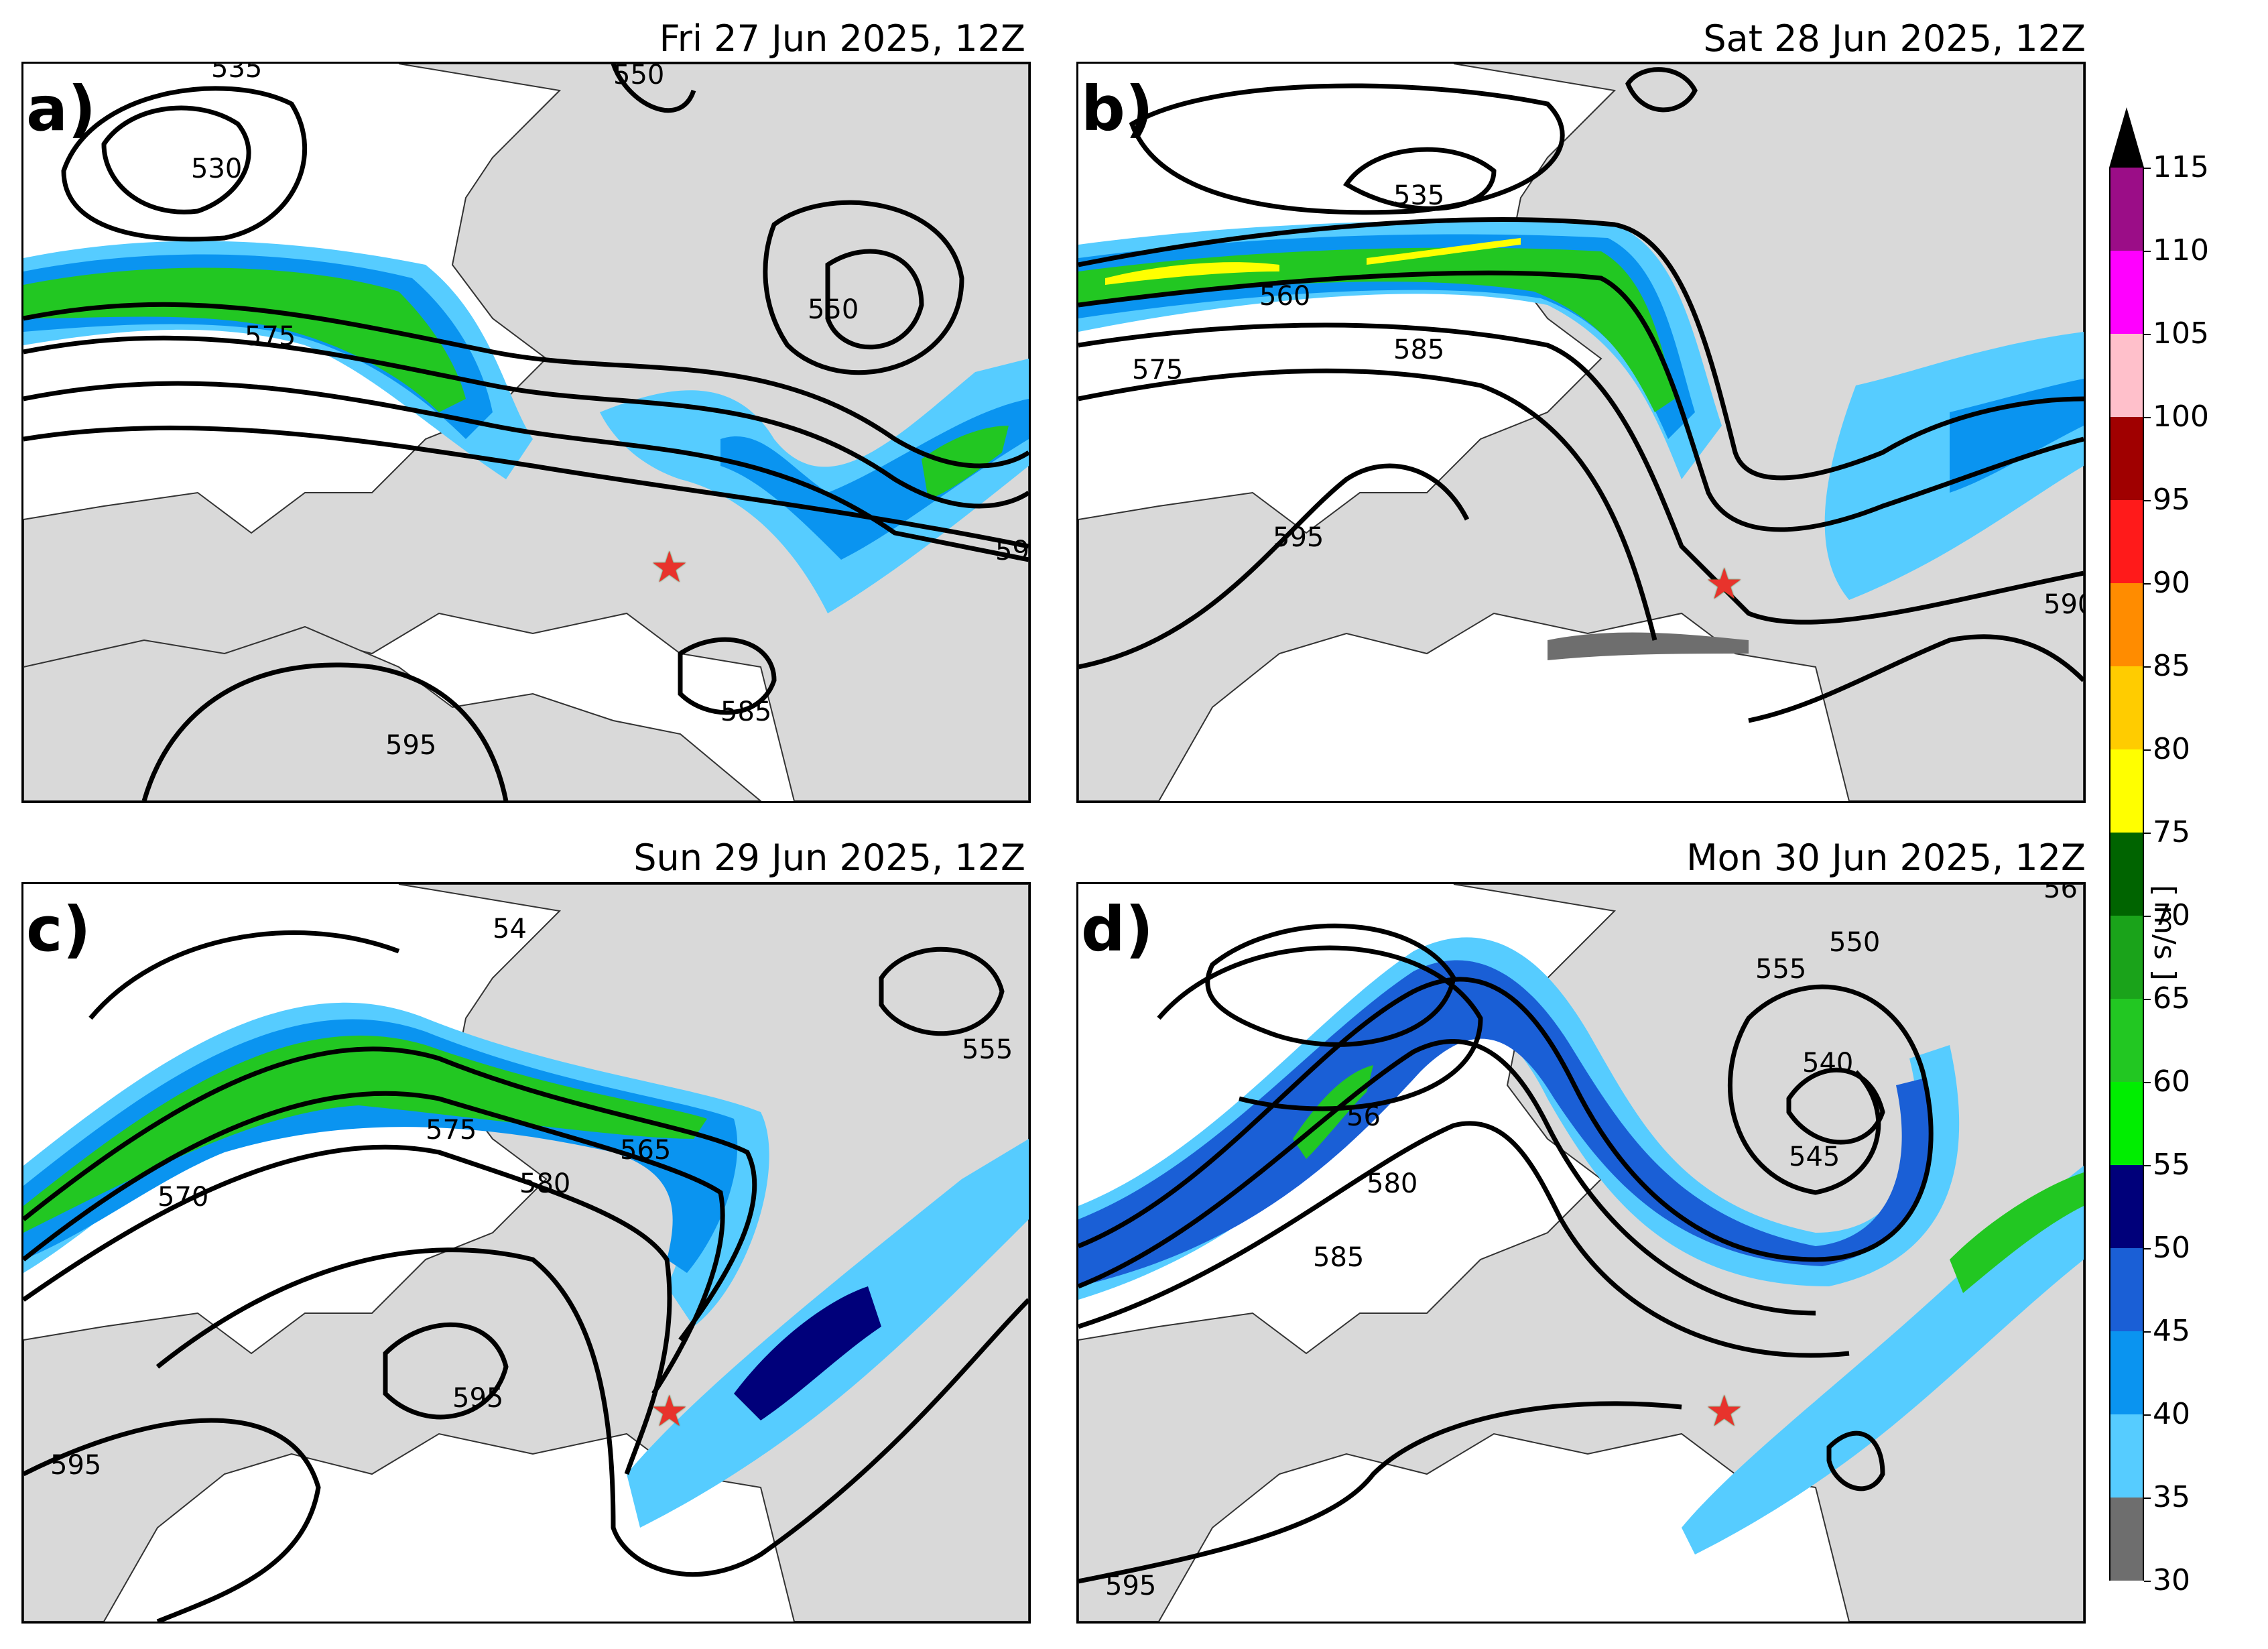 The height and width of the screenshot is (1649, 2268). I want to click on panel-c-title: Sun 29 Jun 2025, 12Z, so click(829, 858).